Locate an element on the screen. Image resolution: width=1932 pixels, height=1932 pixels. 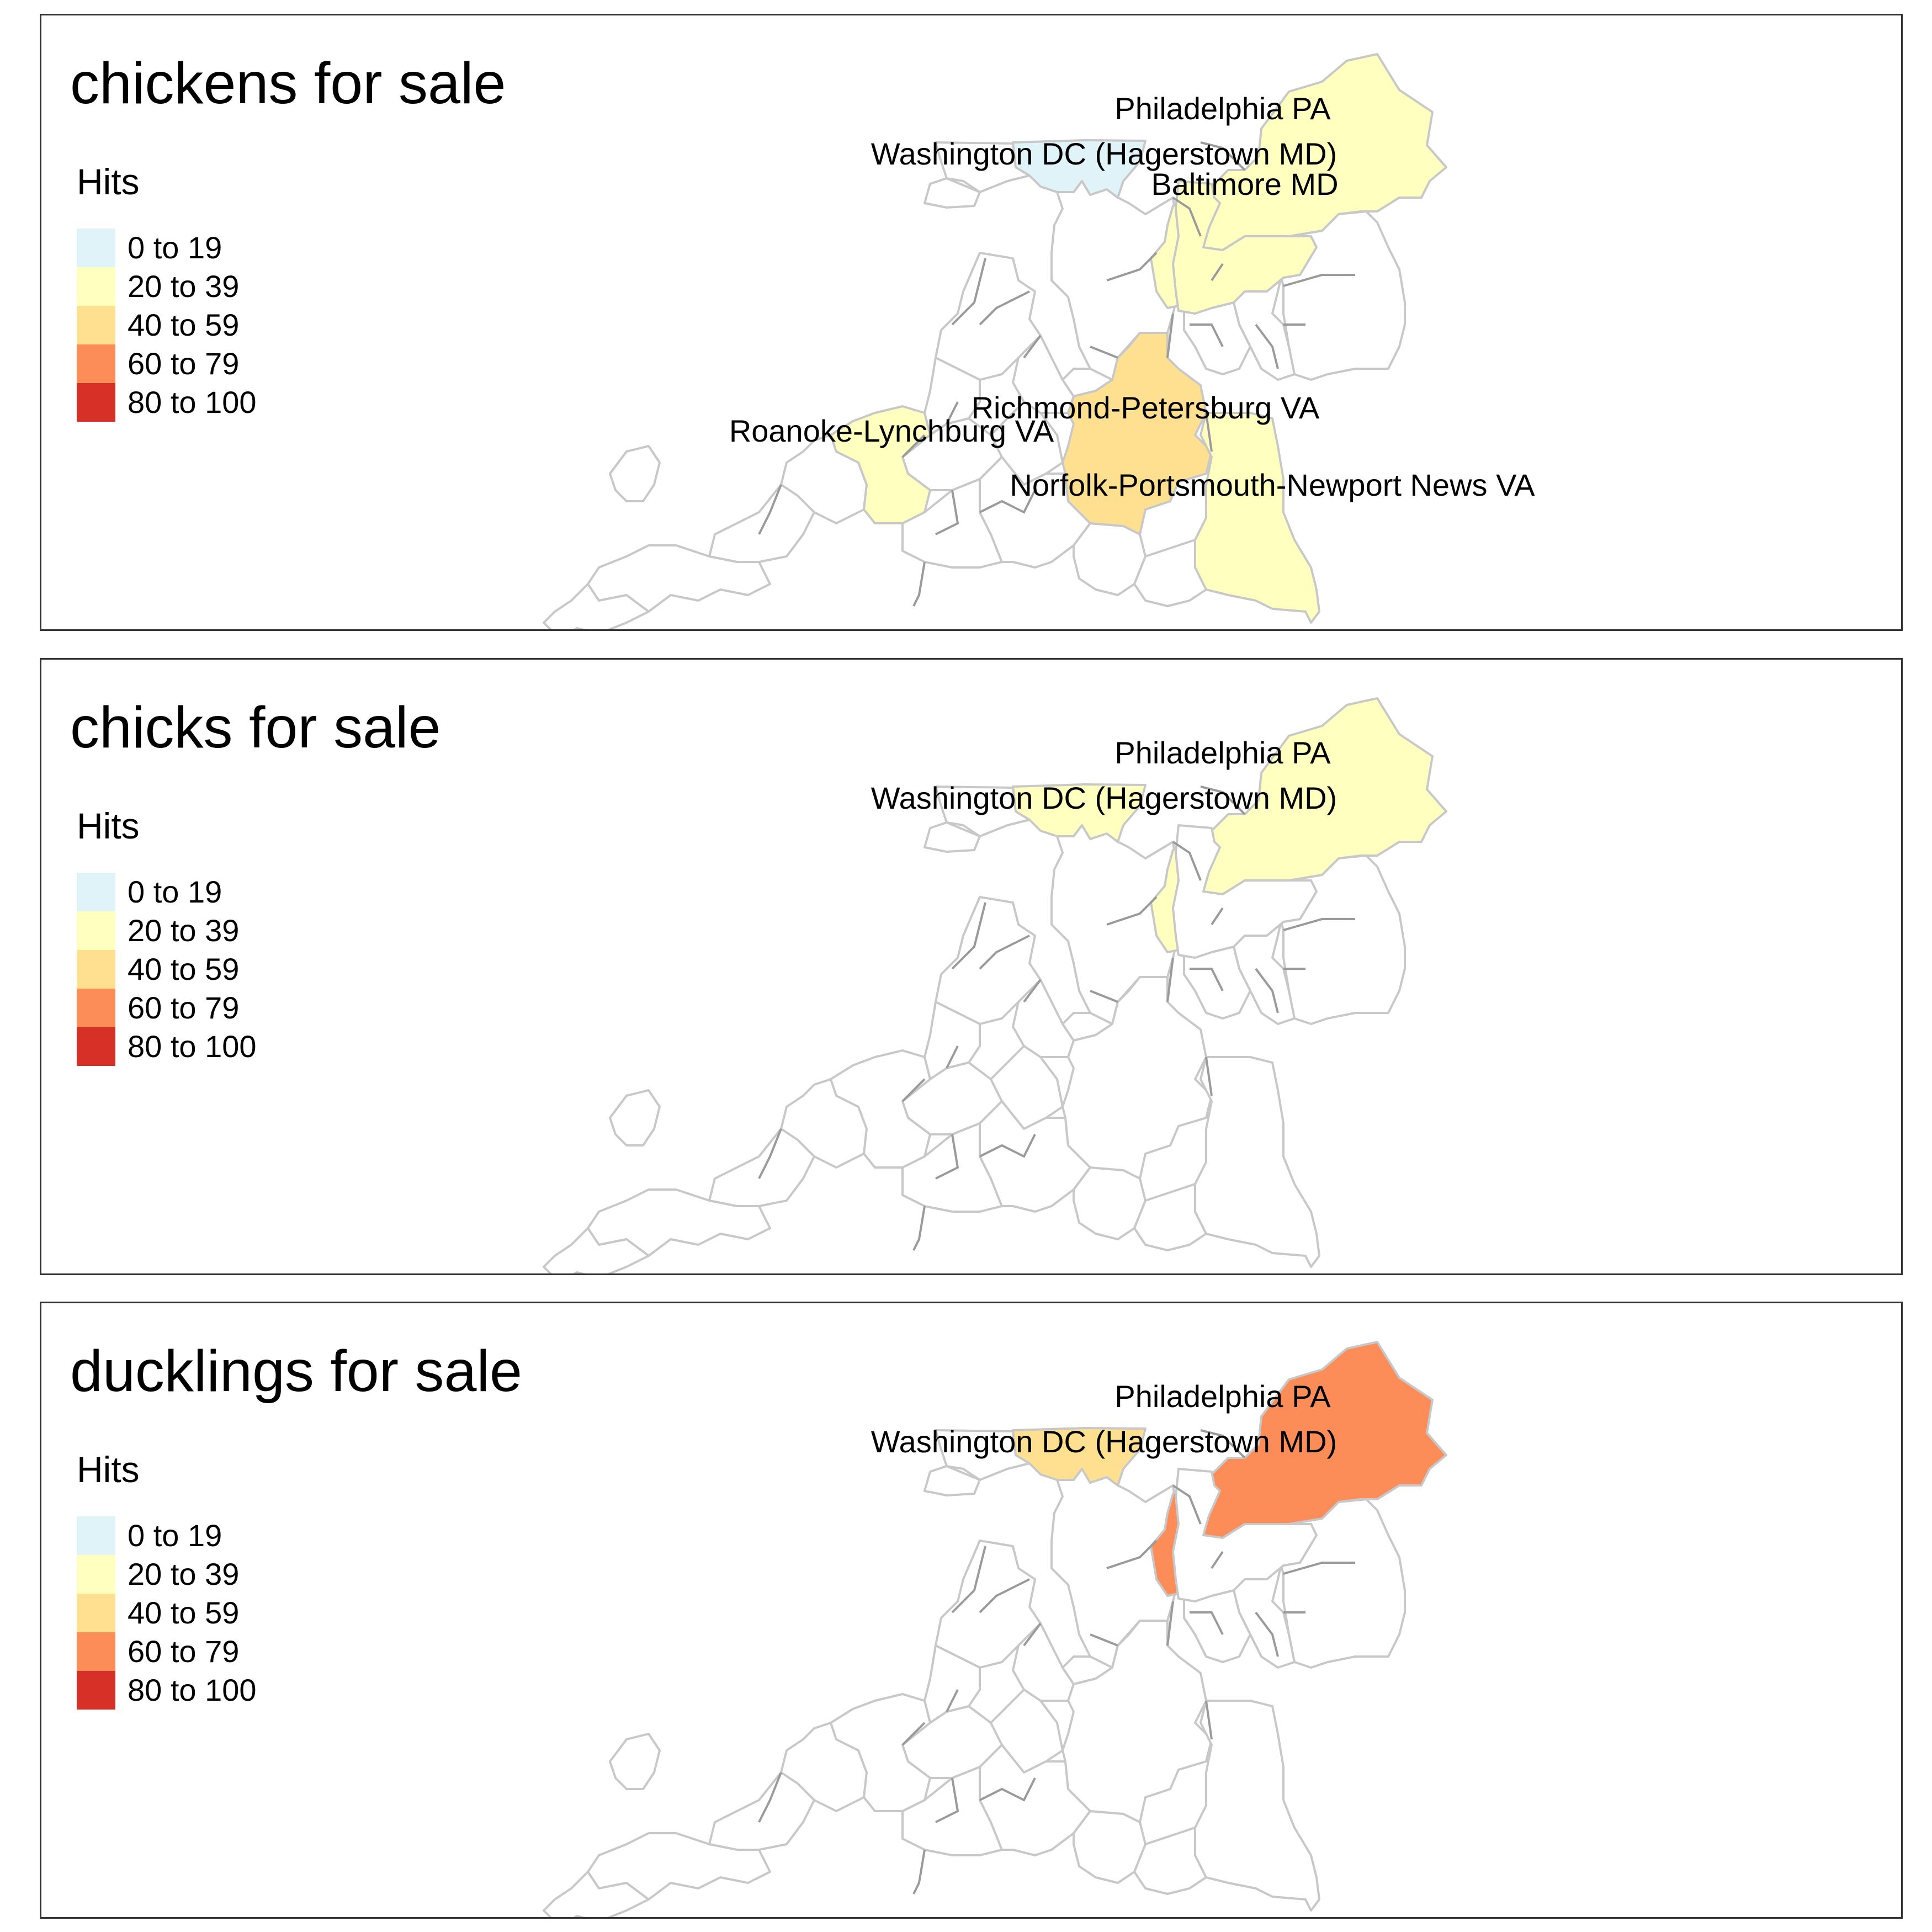
legend-label: 80 to 100 is located at coordinates (192, 1047).